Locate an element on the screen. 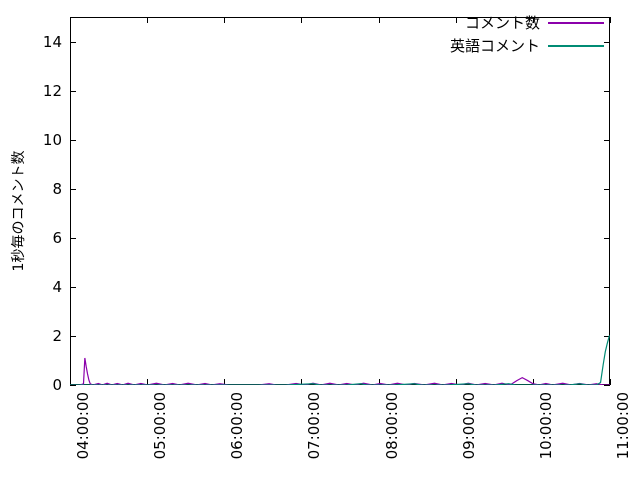  x-tick-label: 04:00:00 is located at coordinates (83, 426).